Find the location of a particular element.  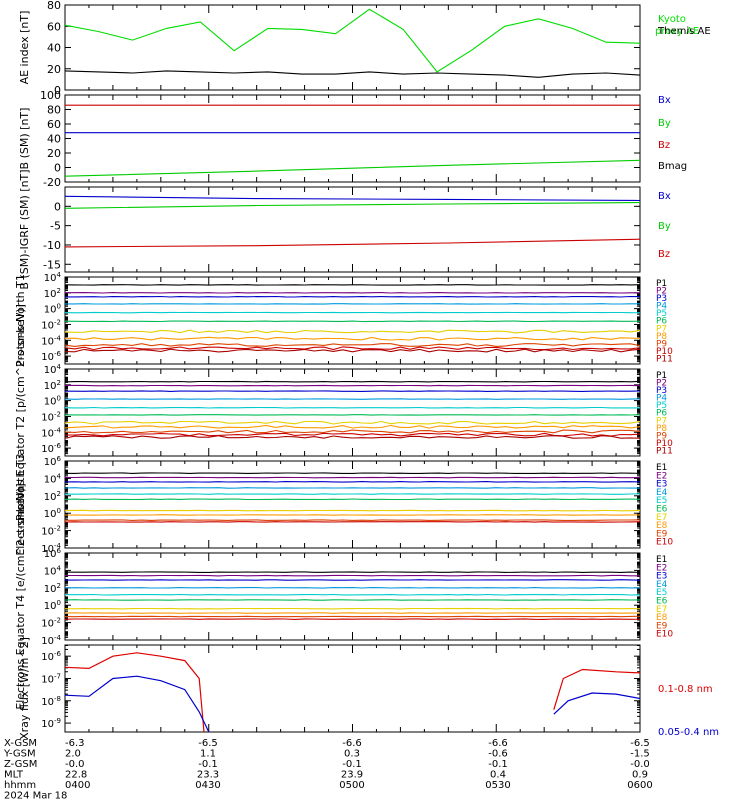

series-line-p4 is located at coordinates (352, 399).